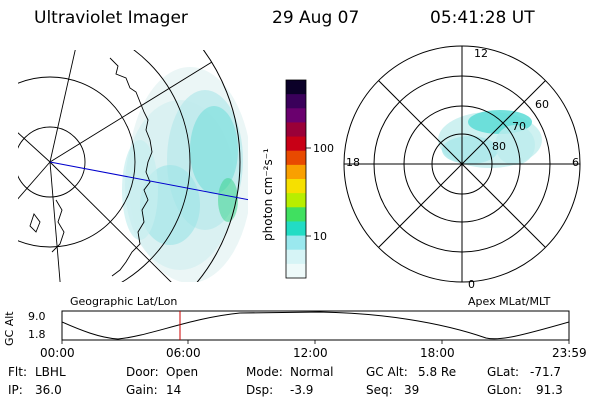  Describe the element at coordinates (142, 372) in the screenshot. I see `status-door-label: Door:` at that location.